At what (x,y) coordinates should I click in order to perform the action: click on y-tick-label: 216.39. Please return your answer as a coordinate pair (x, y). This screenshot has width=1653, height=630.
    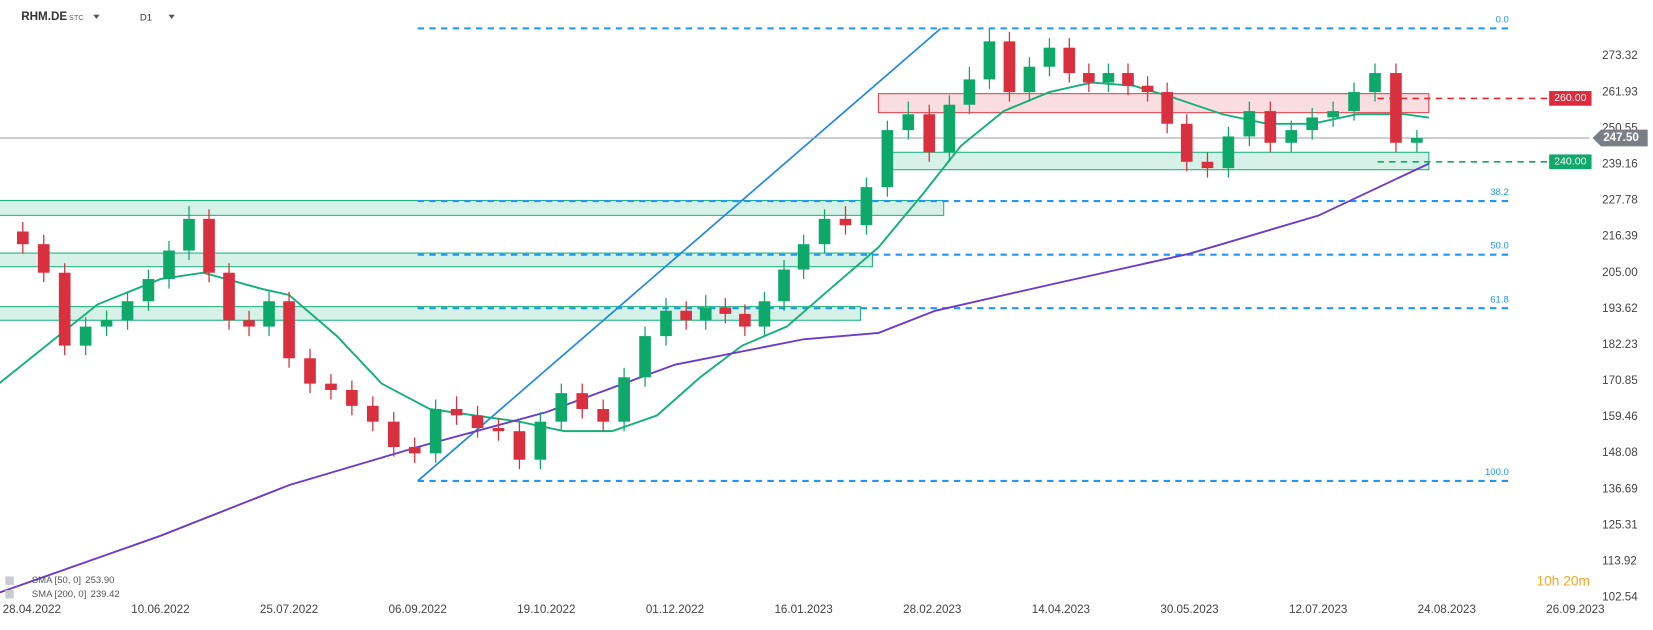
    Looking at the image, I should click on (1620, 236).